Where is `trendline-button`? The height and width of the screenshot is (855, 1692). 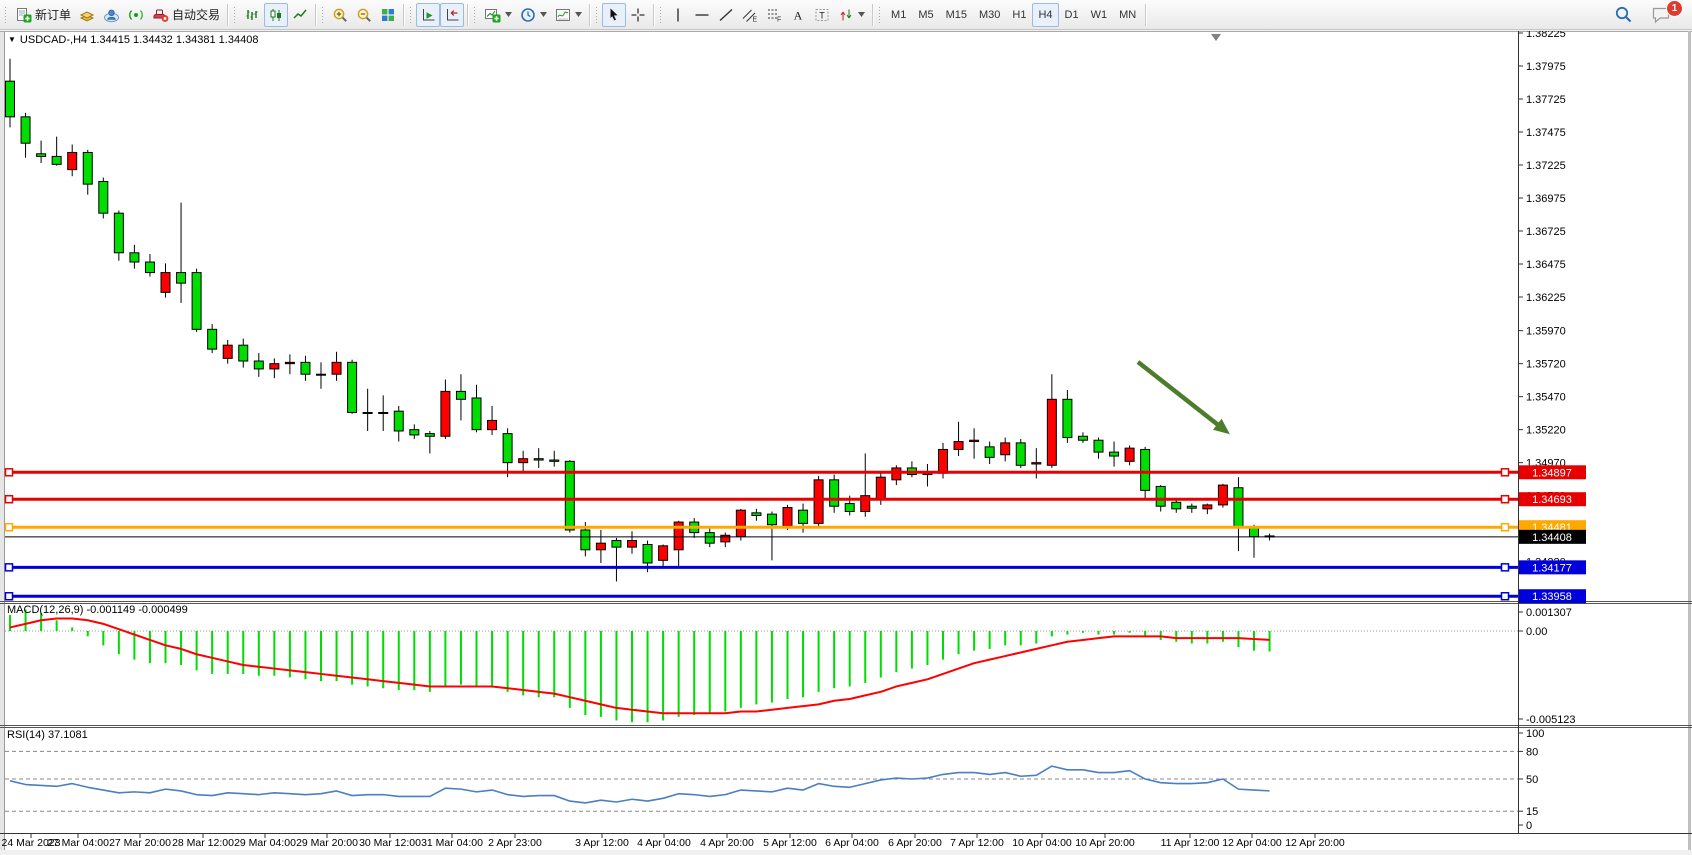 trendline-button is located at coordinates (726, 15).